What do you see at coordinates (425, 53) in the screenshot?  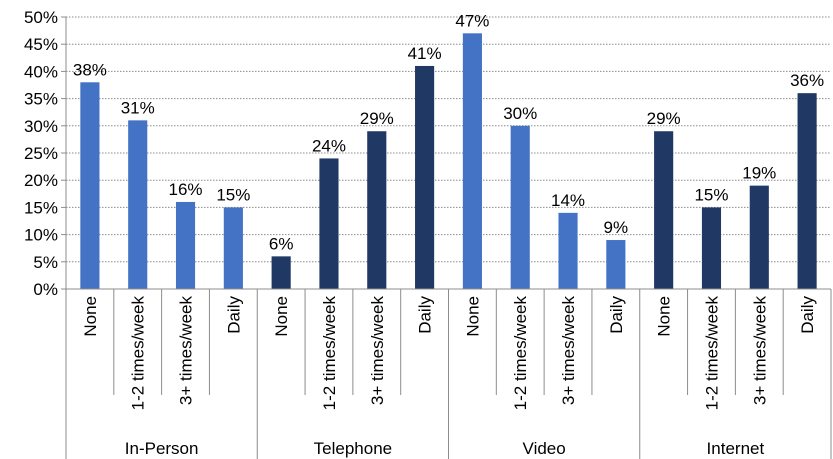 I see `data-label: 41%` at bounding box center [425, 53].